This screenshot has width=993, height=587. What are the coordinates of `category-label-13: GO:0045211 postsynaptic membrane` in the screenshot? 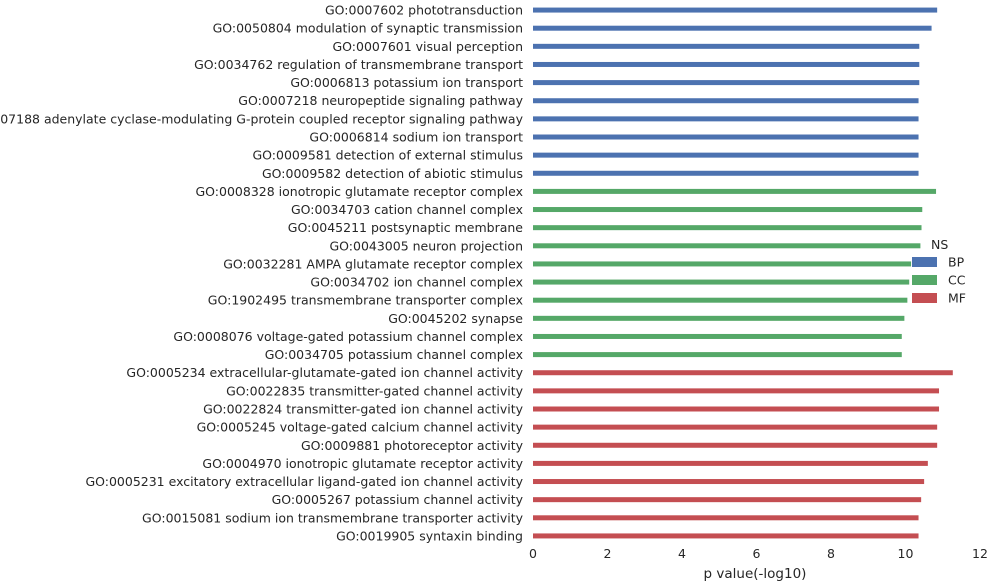 It's located at (406, 227).